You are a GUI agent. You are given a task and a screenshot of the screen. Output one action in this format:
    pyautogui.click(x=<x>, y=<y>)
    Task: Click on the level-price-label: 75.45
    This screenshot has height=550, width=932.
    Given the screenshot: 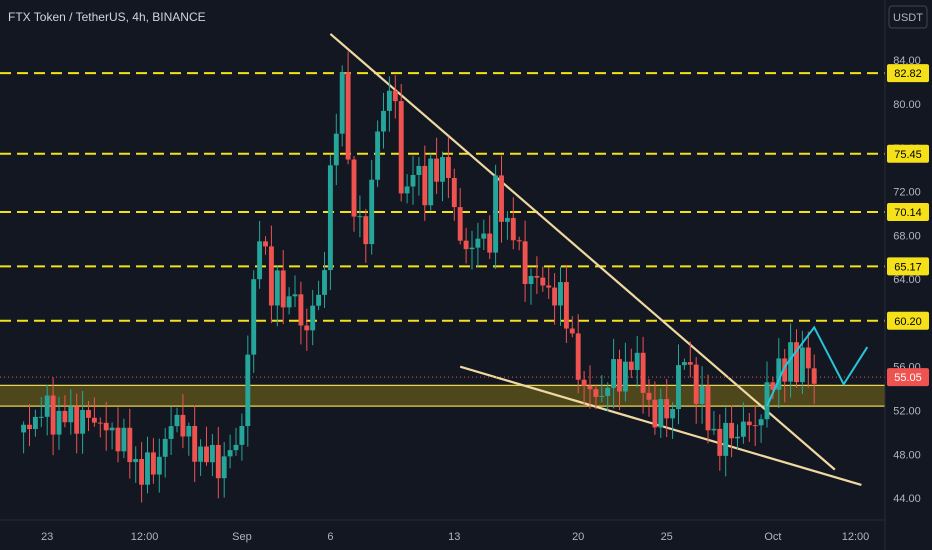 What is the action you would take?
    pyautogui.click(x=908, y=155)
    